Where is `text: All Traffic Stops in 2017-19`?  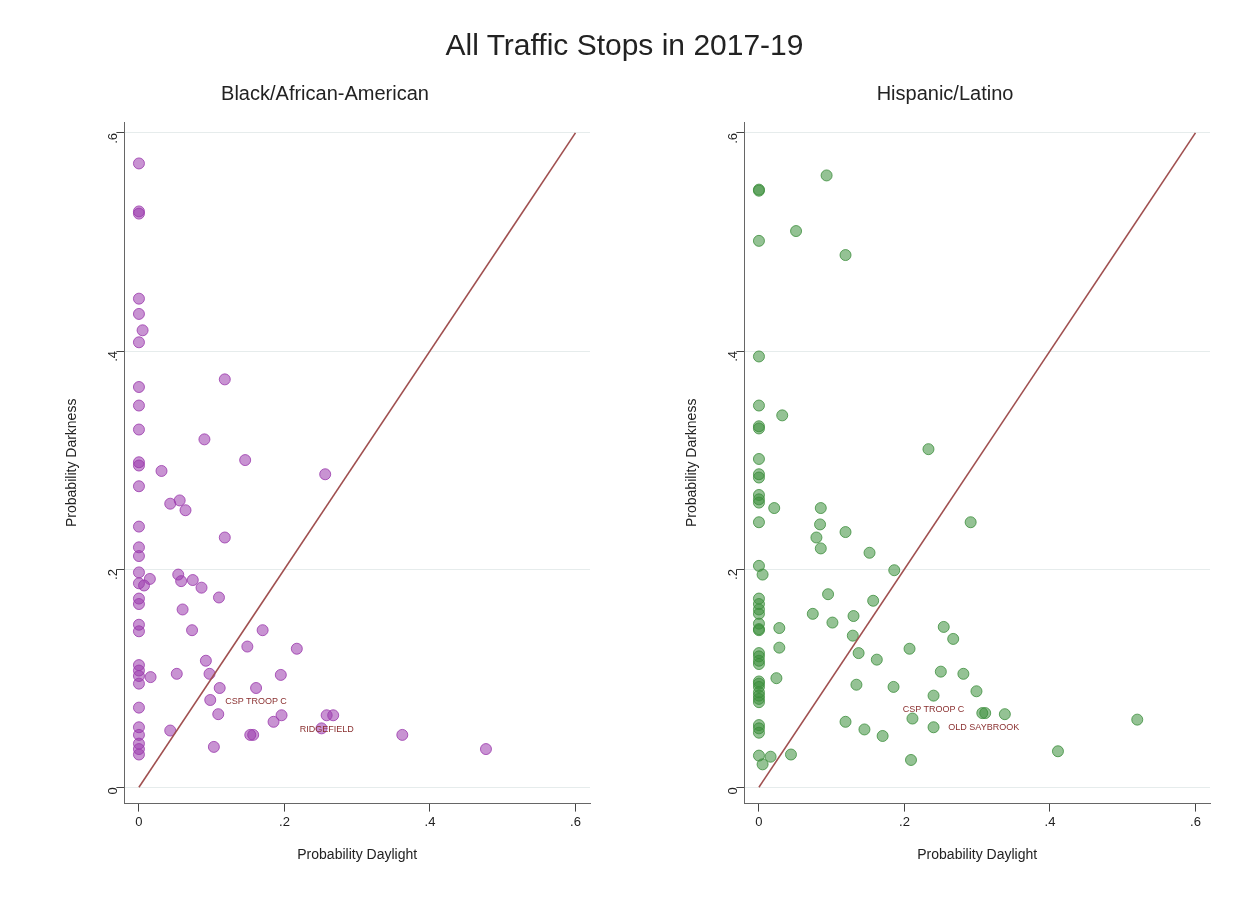
text: All Traffic Stops in 2017-19 is located at coordinates (624, 45).